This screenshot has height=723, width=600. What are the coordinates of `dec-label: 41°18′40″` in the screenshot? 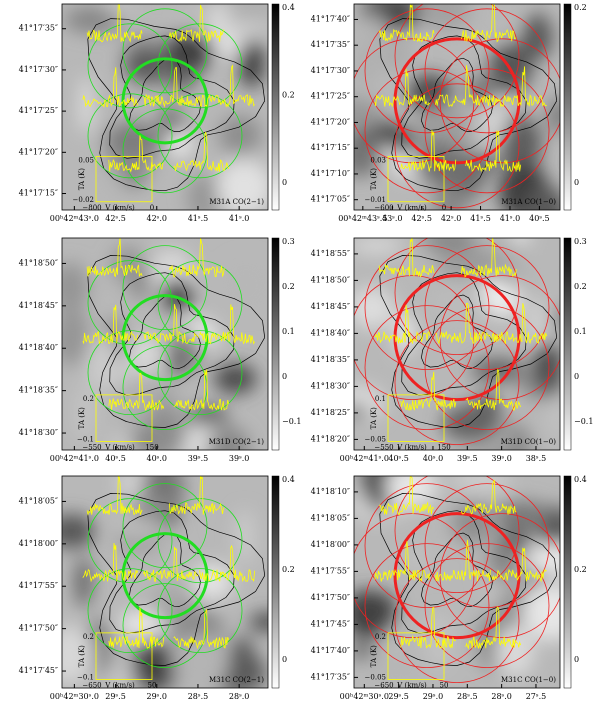 It's located at (38, 347).